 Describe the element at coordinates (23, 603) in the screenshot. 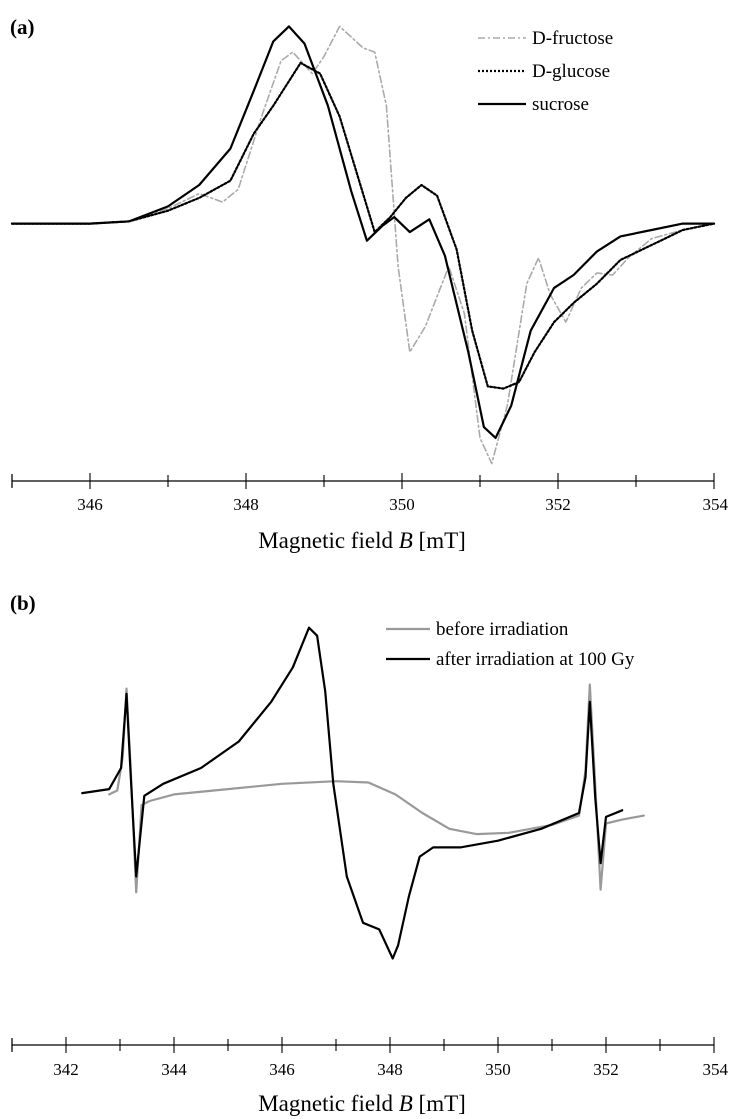

I see `panel-b-label: (b)` at that location.